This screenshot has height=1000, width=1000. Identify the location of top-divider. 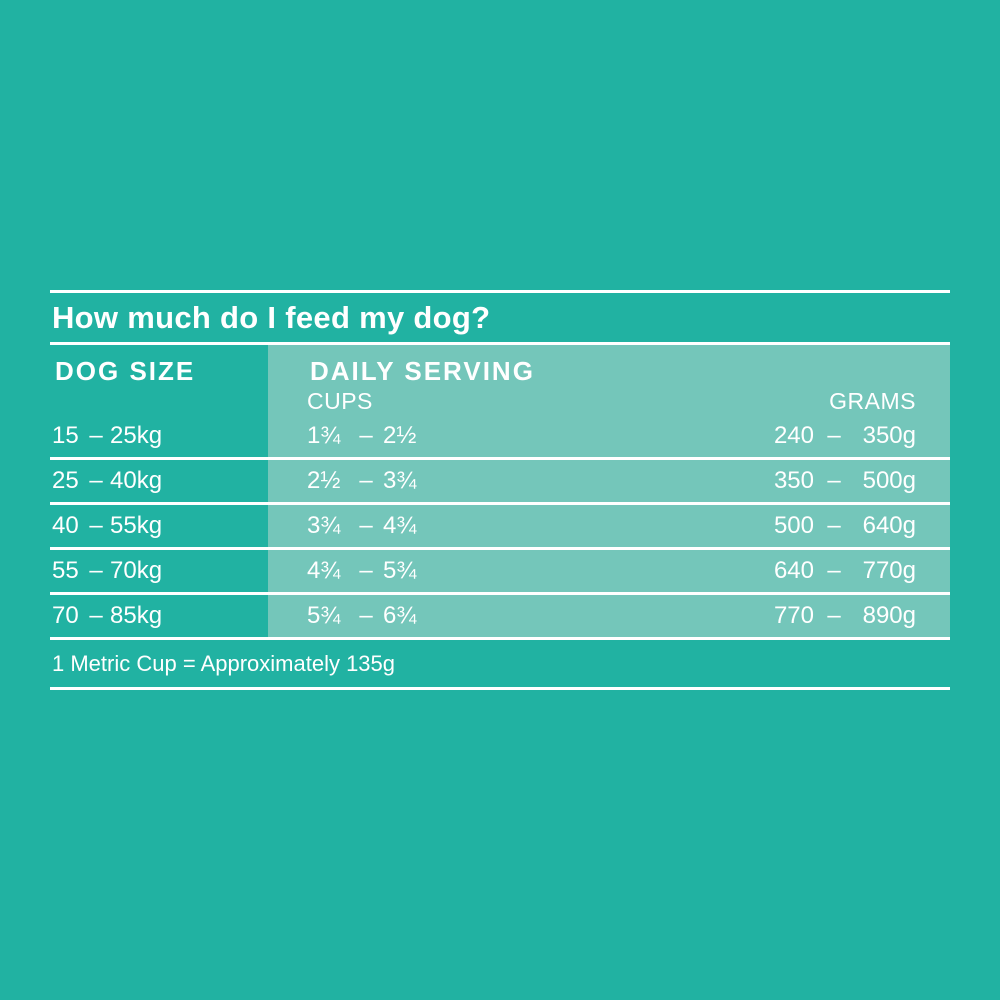
(500, 291).